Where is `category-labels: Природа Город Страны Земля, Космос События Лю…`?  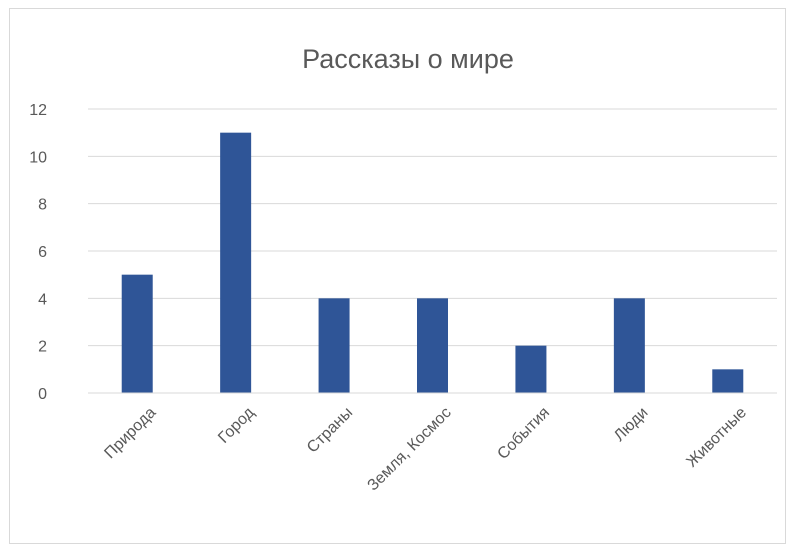 category-labels: Природа Город Страны Земля, Космос События Лю… is located at coordinates (425, 449).